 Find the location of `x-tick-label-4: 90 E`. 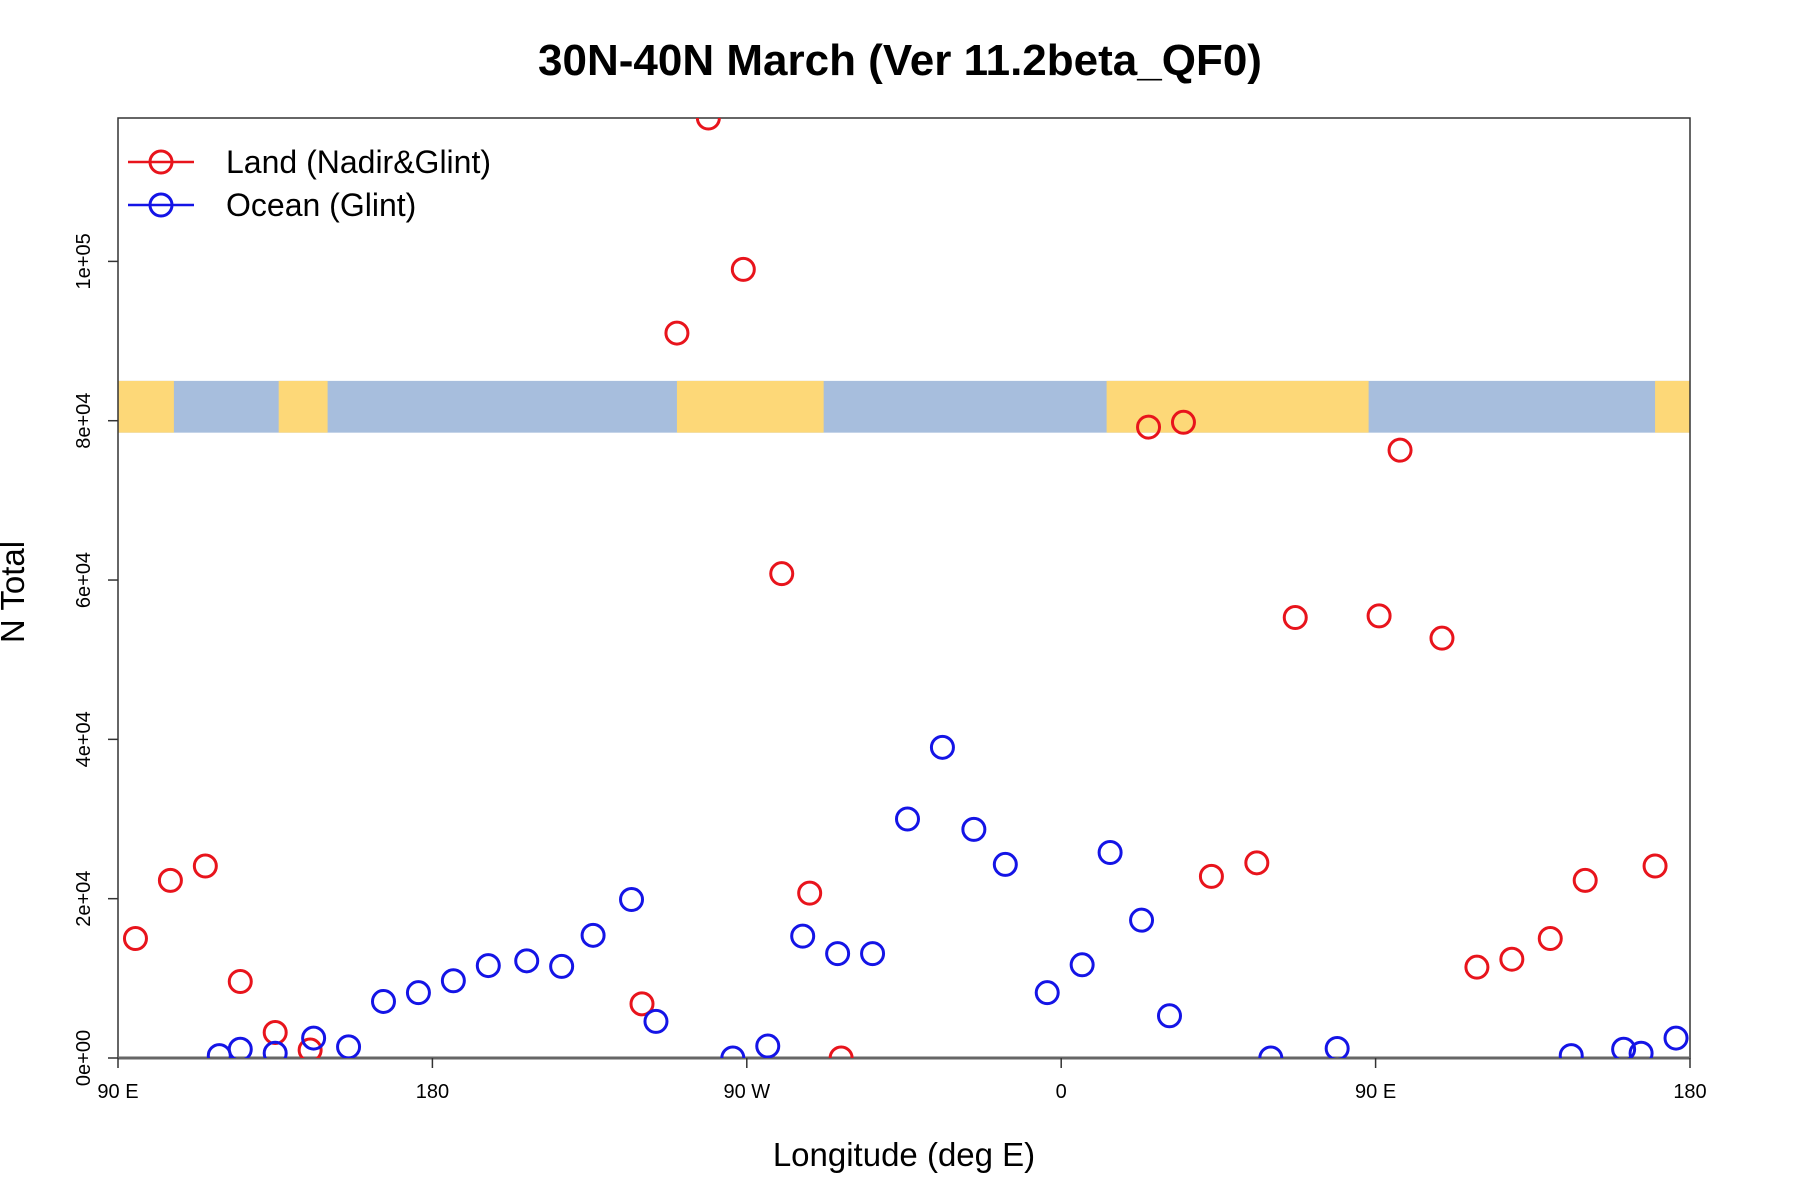

x-tick-label-4: 90 E is located at coordinates (1375, 1092).